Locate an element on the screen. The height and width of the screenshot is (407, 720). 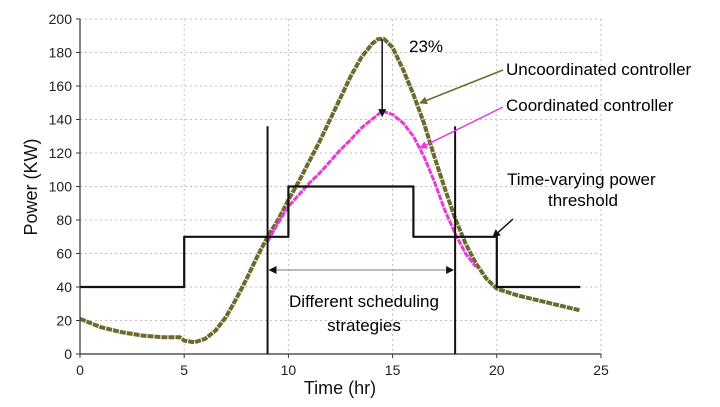
scheduling-label-line1: Different scheduling is located at coordinates (364, 301).